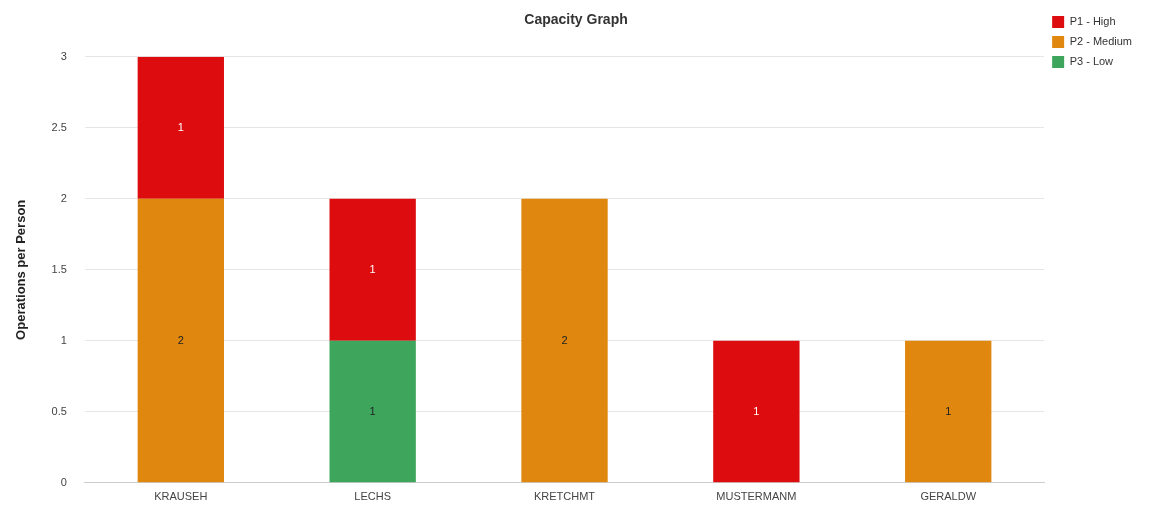 This screenshot has height=516, width=1162. What do you see at coordinates (59, 268) in the screenshot?
I see `y-tick-label: 1.5` at bounding box center [59, 268].